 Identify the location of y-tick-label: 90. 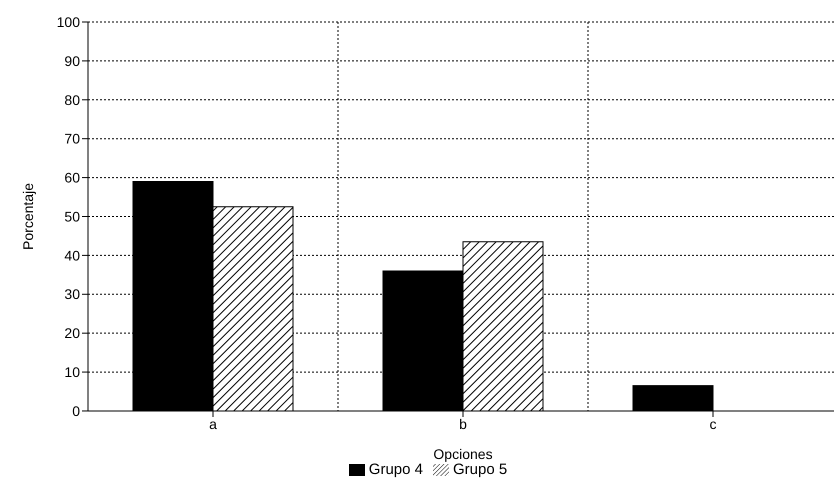
(72, 60).